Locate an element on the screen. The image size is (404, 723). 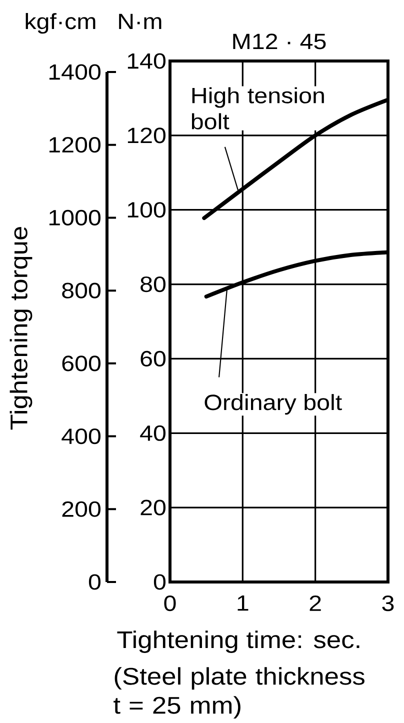
y-tick-label: 0 is located at coordinates (94, 582).